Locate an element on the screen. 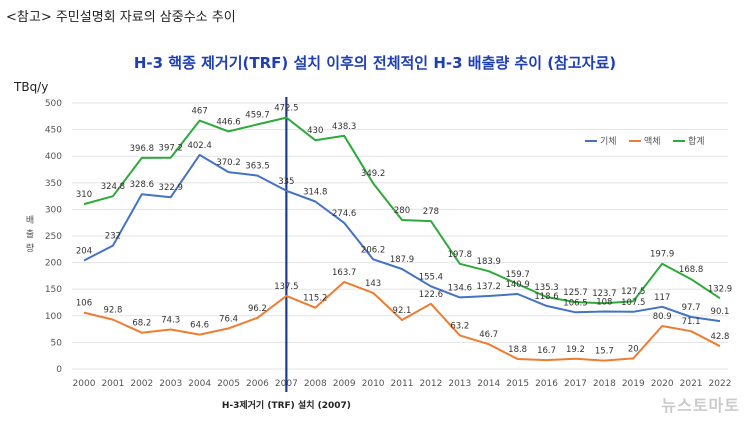 The image size is (750, 424). data-label: 328.6 is located at coordinates (142, 185).